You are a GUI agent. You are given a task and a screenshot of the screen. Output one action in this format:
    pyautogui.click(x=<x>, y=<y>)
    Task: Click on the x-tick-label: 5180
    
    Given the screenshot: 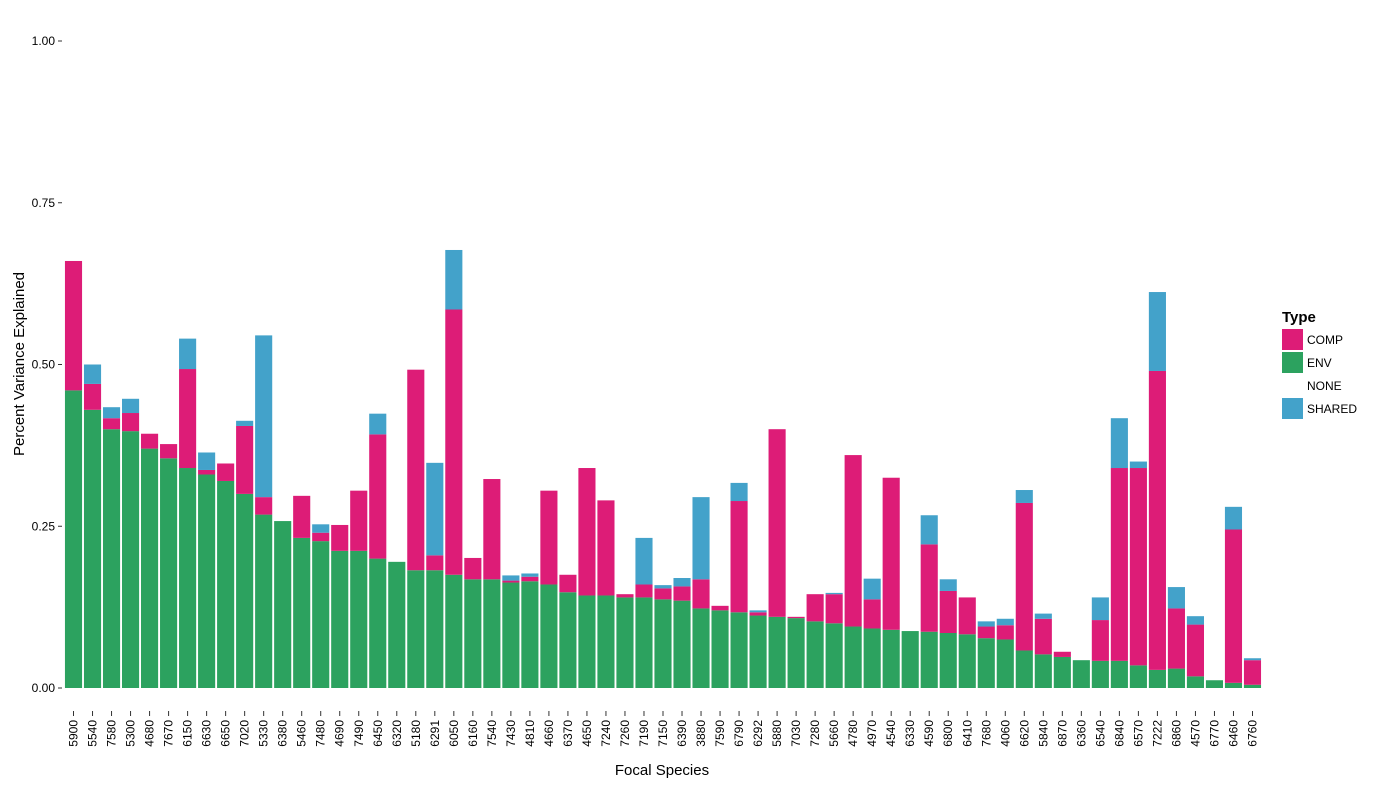 What is the action you would take?
    pyautogui.click(x=416, y=733)
    